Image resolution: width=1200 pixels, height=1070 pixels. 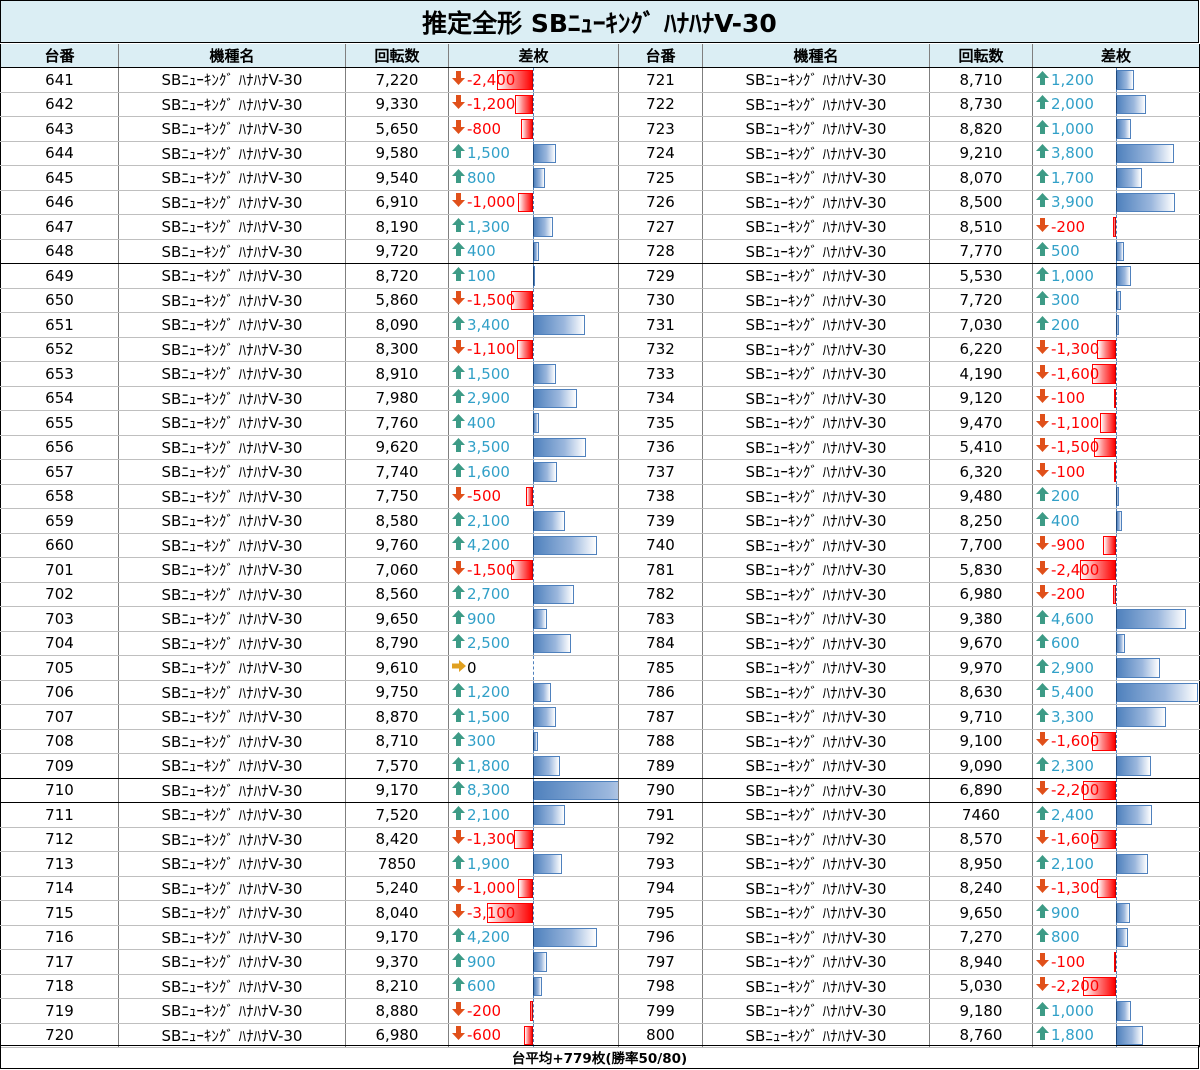 I want to click on diff-cell: 2,000, so click(x=1116, y=104).